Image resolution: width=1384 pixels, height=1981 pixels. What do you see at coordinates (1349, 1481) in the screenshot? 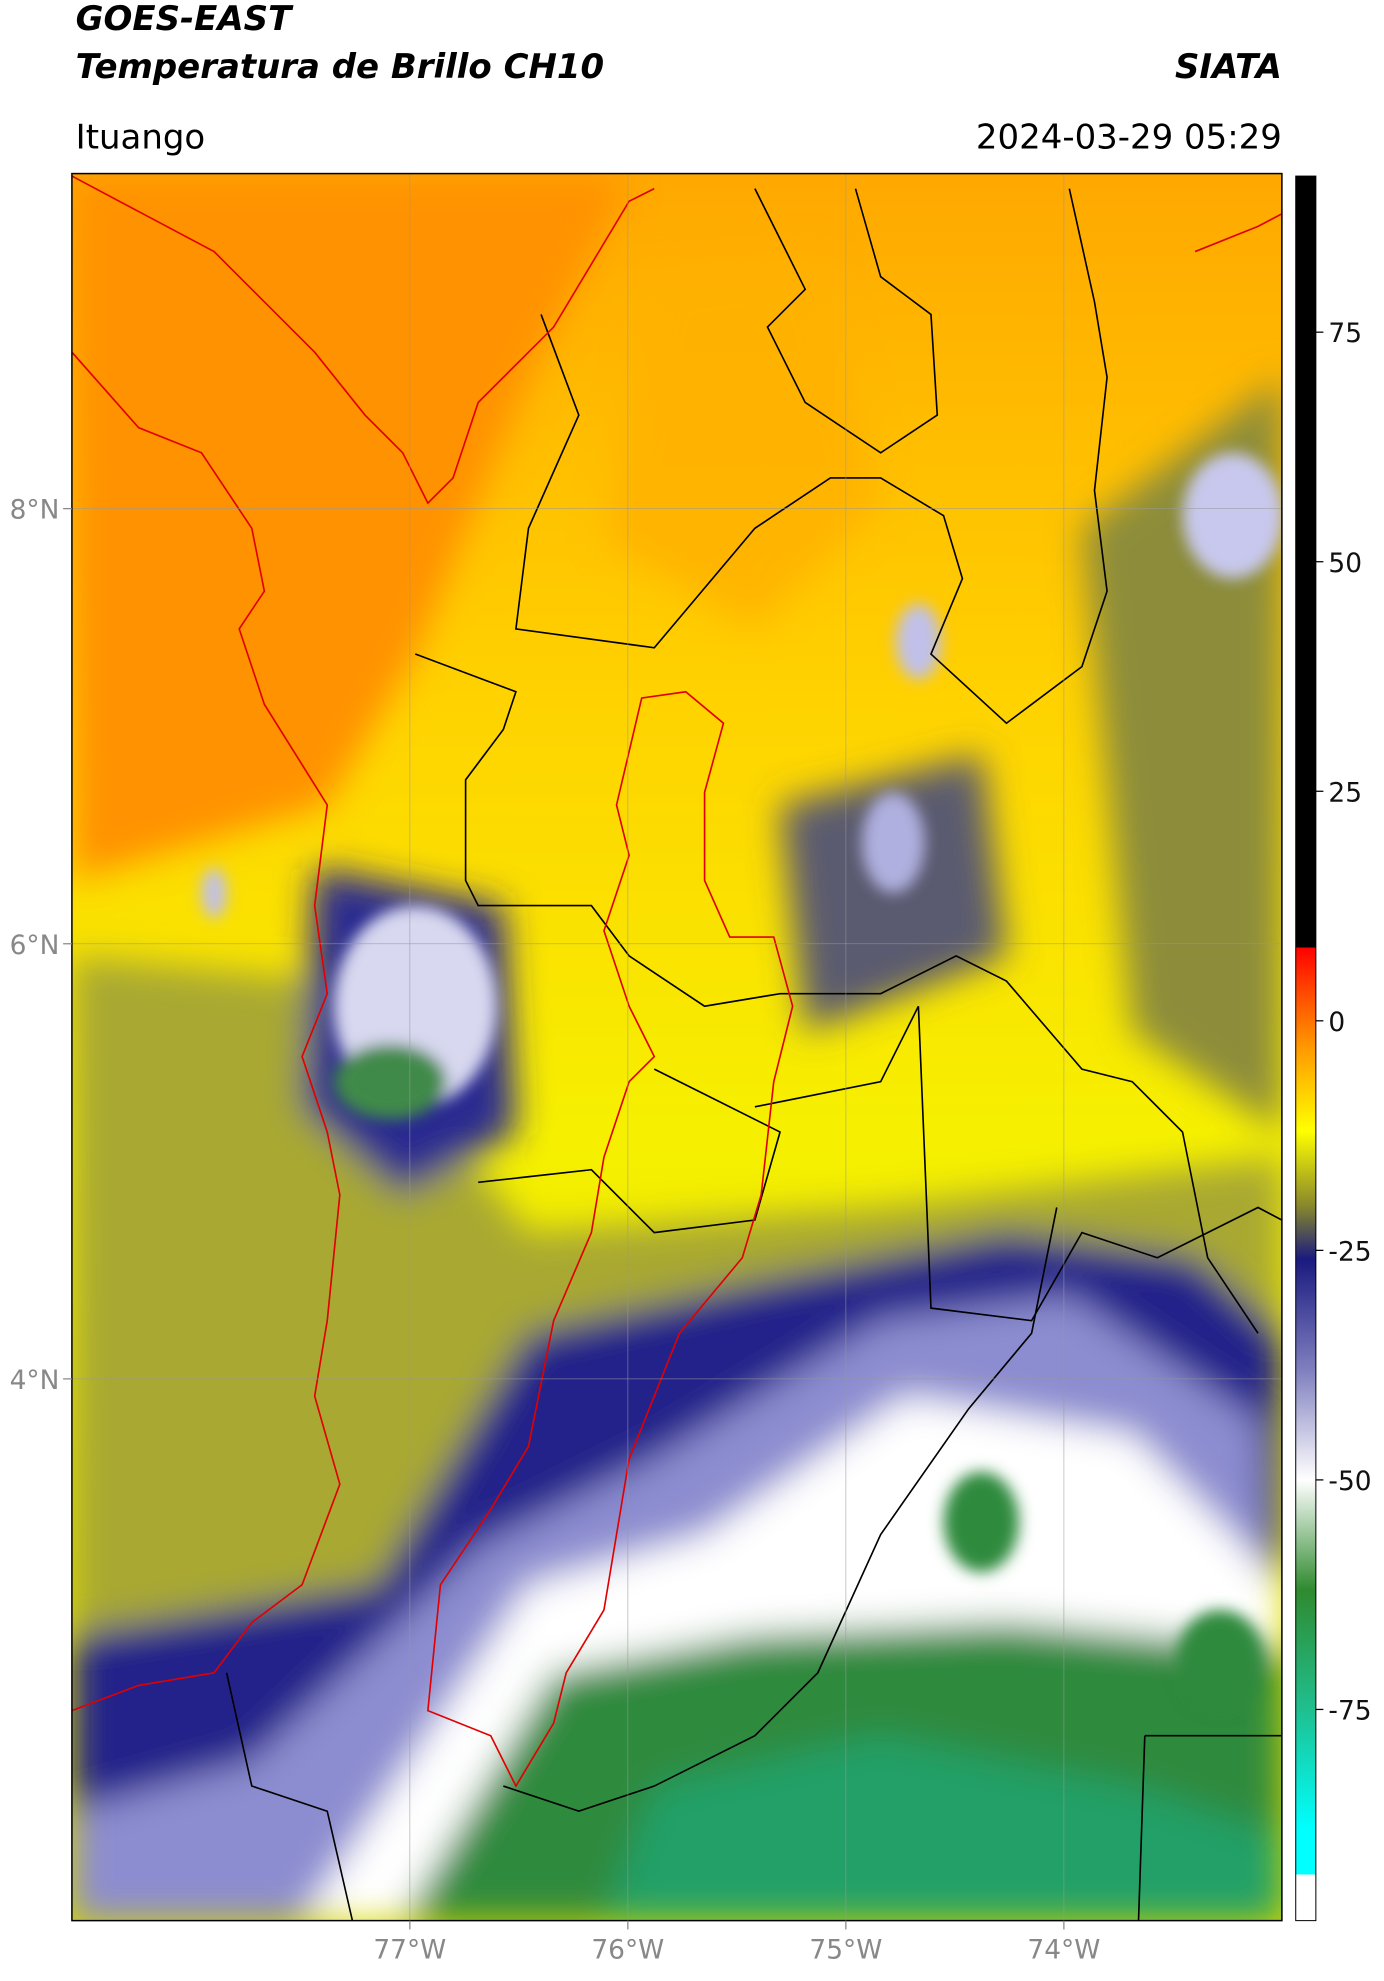
I see `colorbar-tick-label: -50` at bounding box center [1349, 1481].